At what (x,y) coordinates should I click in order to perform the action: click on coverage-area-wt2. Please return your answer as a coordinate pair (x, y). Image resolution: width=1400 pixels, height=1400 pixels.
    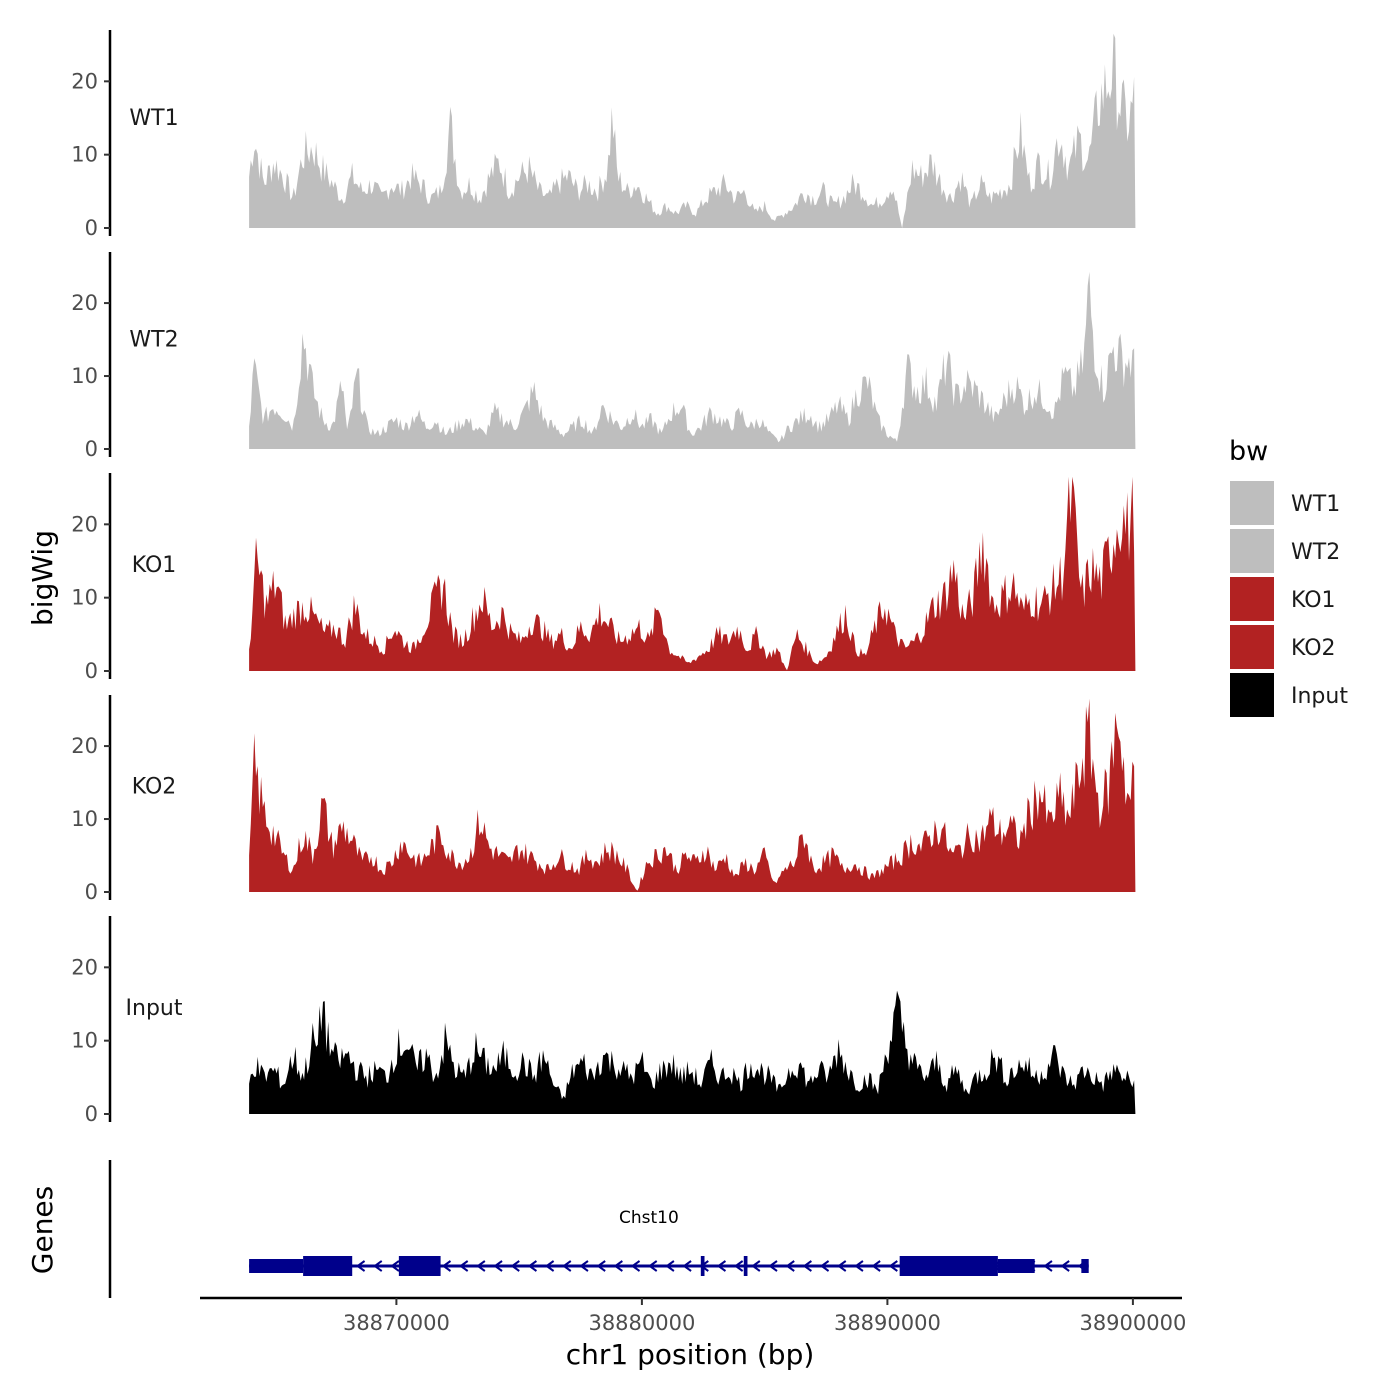
    Looking at the image, I should click on (692, 360).